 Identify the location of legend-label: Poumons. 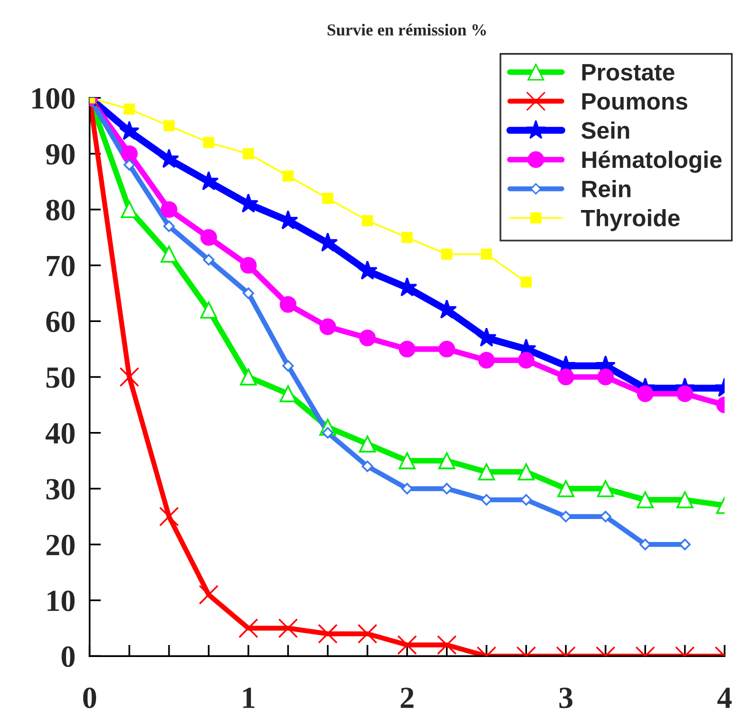
(635, 101).